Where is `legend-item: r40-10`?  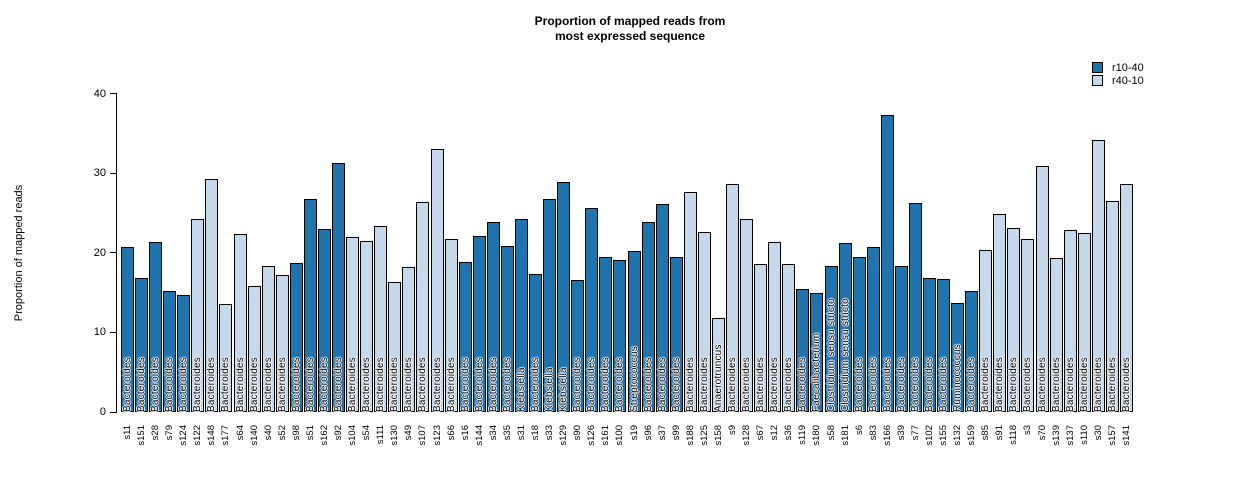 legend-item: r40-10 is located at coordinates (1118, 80).